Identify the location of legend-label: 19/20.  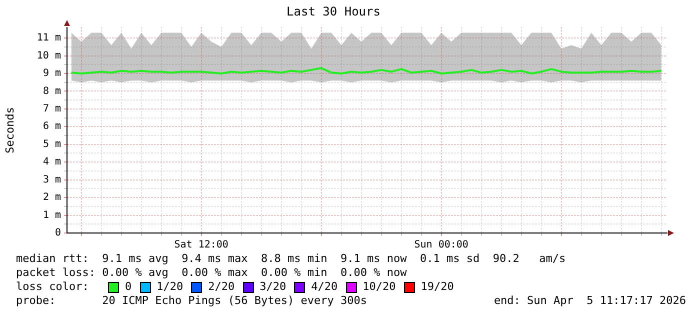
(437, 287).